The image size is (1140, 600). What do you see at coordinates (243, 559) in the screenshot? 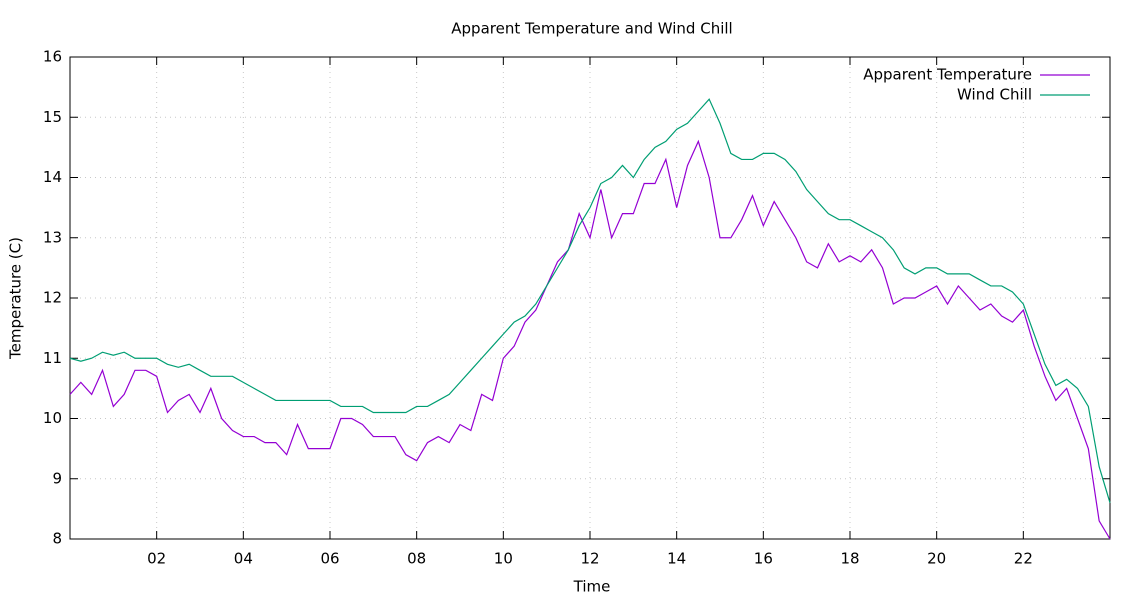
I see `x-tick-label: 04` at bounding box center [243, 559].